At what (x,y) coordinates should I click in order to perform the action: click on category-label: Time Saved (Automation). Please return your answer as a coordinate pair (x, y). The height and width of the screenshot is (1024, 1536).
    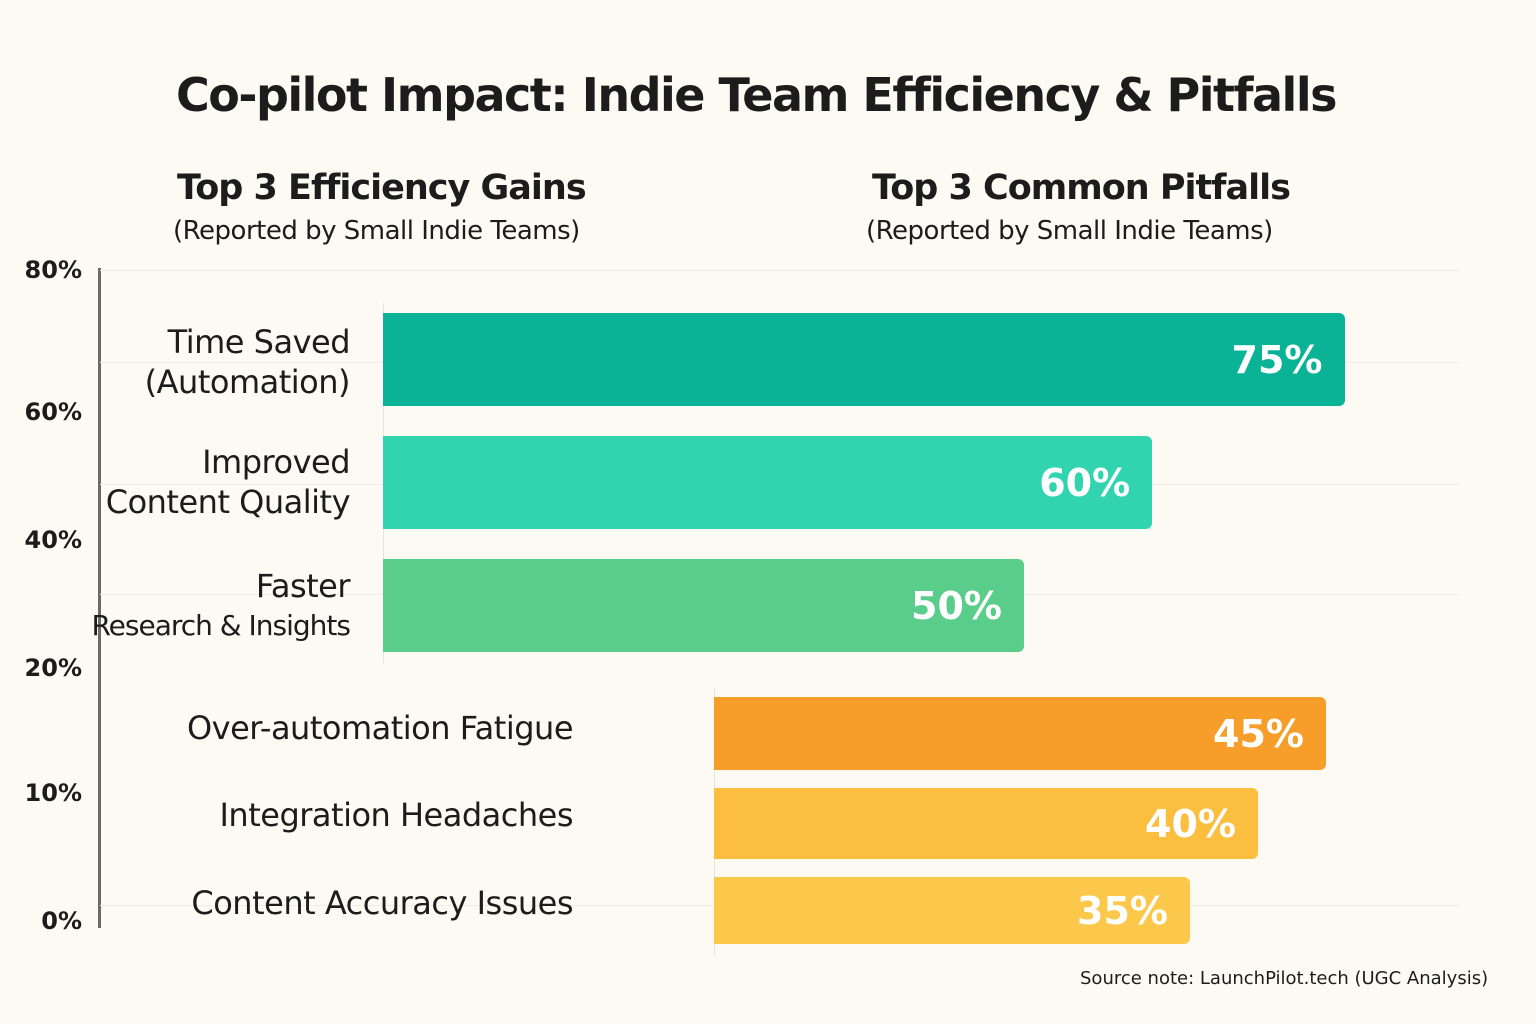
    Looking at the image, I should click on (247, 362).